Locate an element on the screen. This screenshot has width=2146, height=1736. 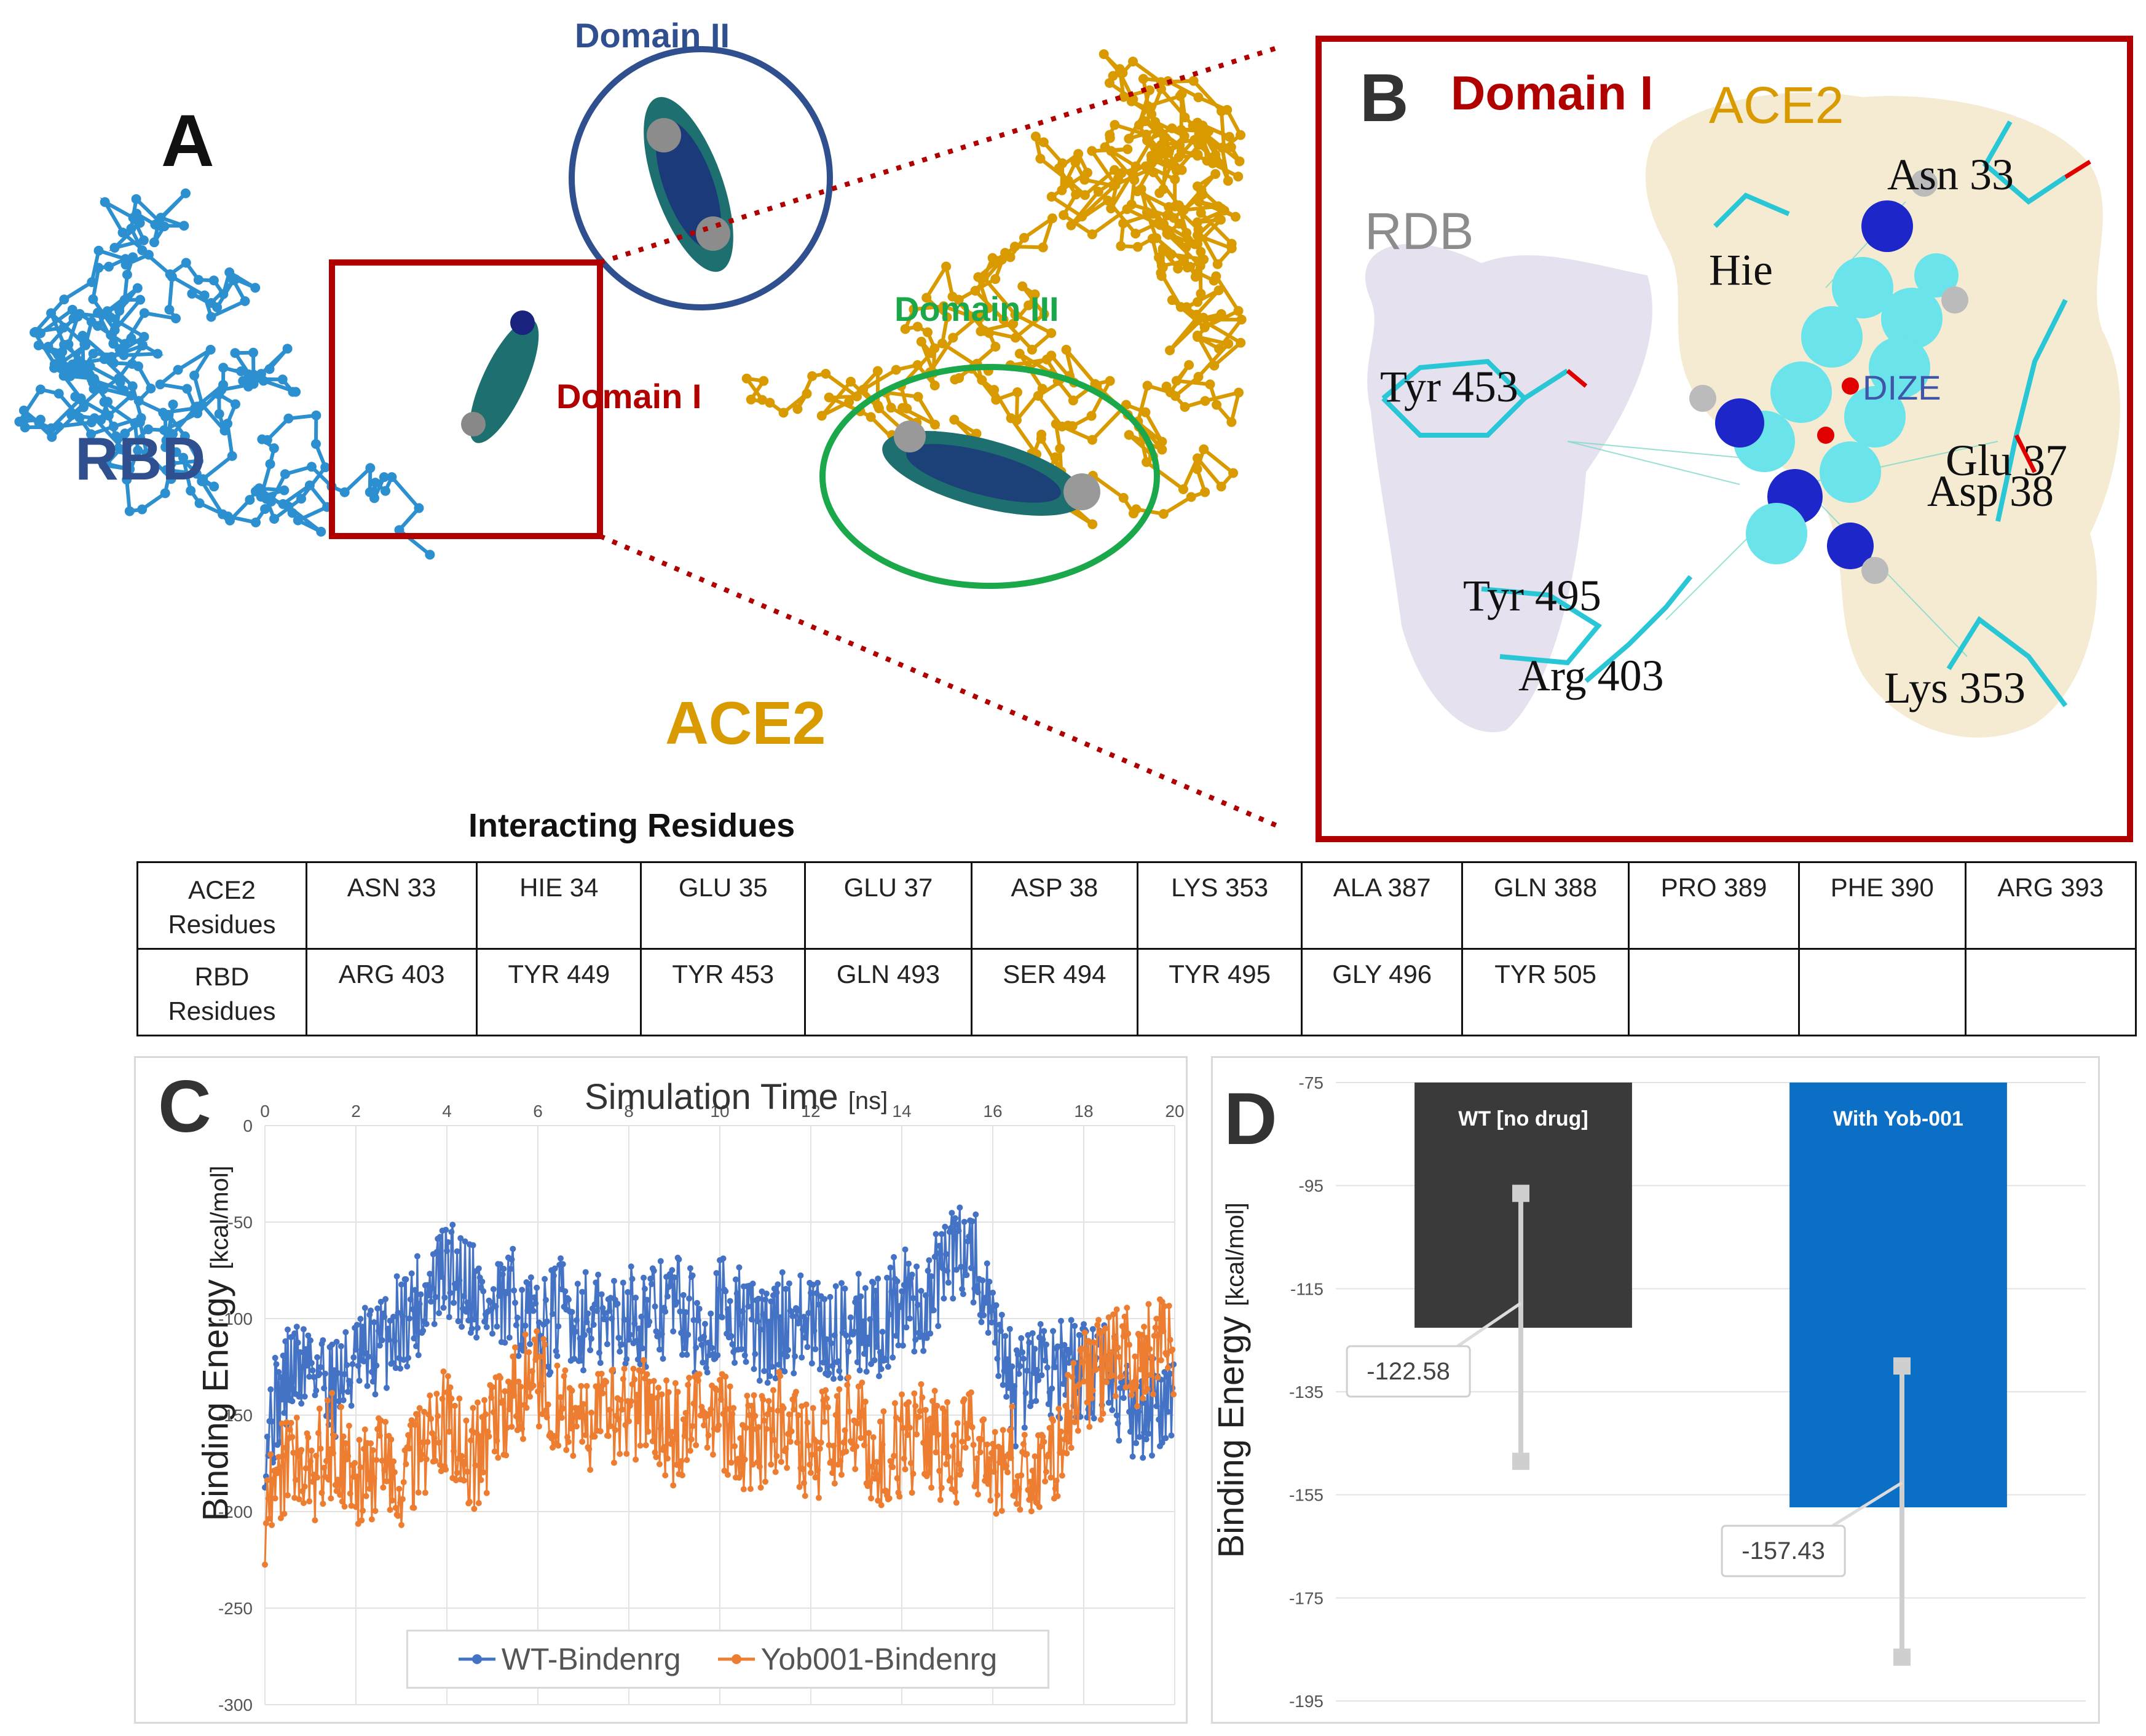
panel-b-structure is located at coordinates (1742, 415).